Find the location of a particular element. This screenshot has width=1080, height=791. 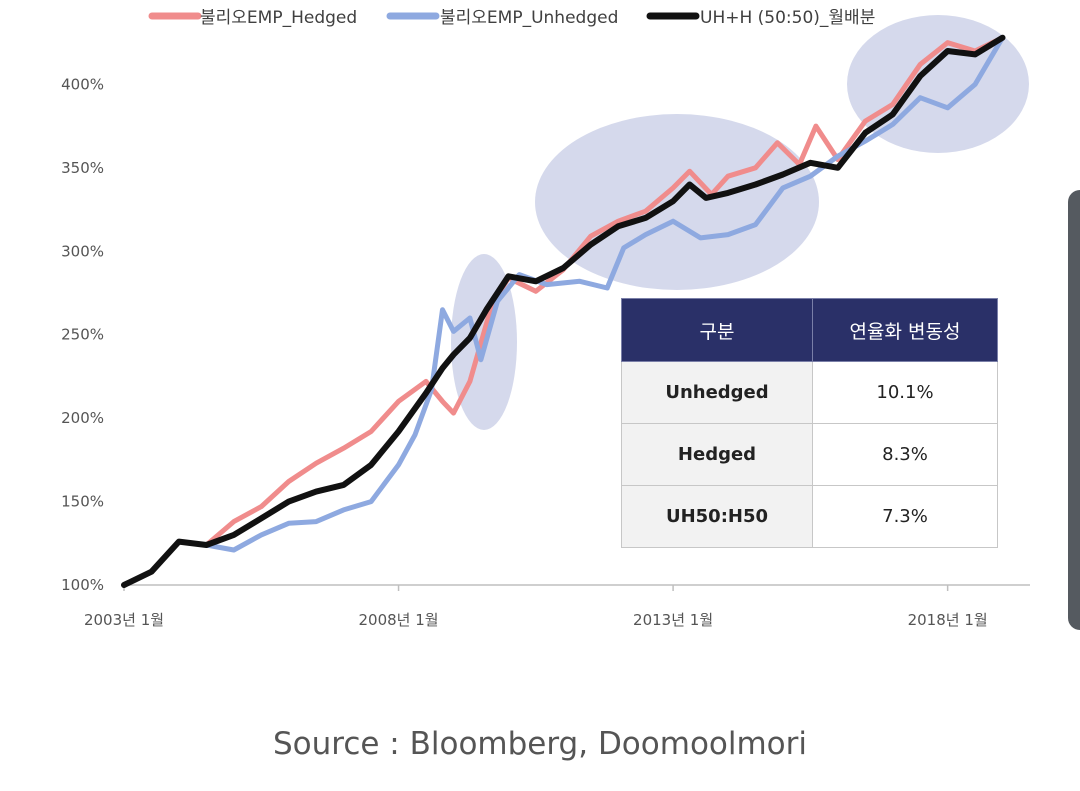

y-tick-label: 200% is located at coordinates (82, 418).